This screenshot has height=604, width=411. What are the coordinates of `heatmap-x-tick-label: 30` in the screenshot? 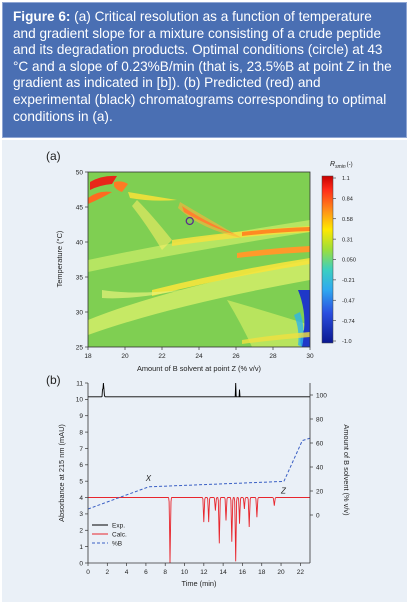 It's located at (310, 356).